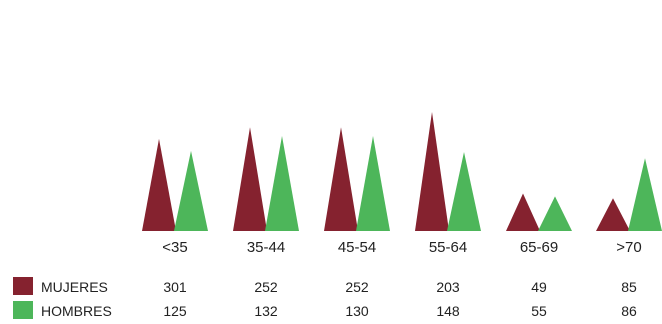  What do you see at coordinates (266, 247) in the screenshot?
I see `category-label: 35-44` at bounding box center [266, 247].